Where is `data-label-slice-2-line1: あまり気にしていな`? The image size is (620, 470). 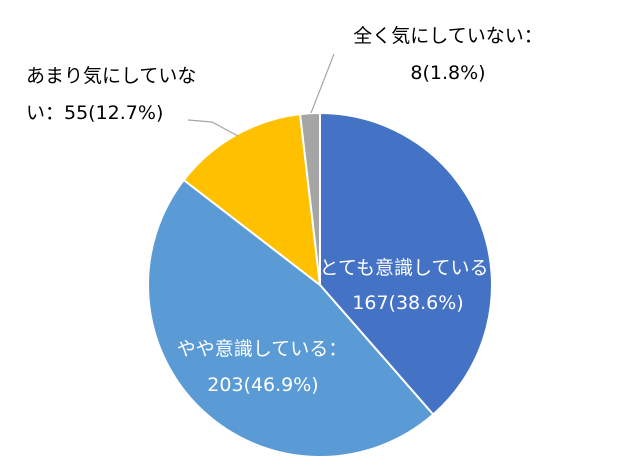 data-label-slice-2-line1: あまり気にしていな is located at coordinates (111, 76).